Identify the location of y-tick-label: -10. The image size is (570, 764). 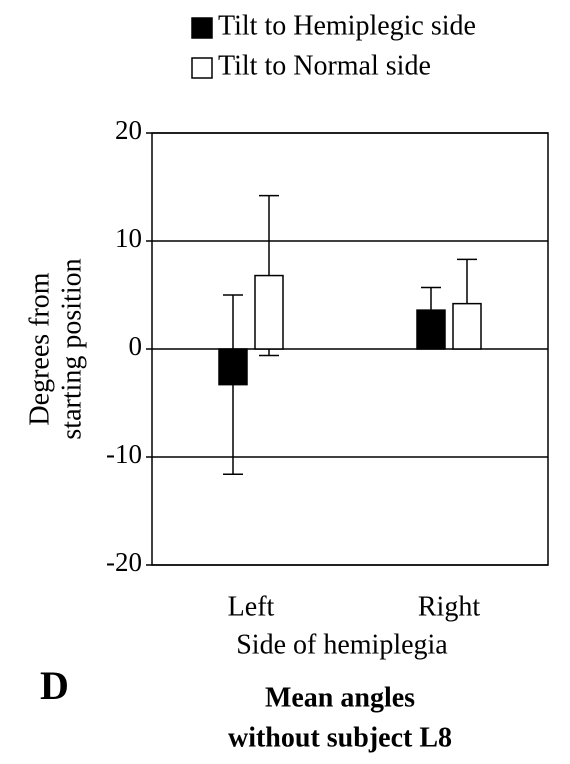
(124, 454).